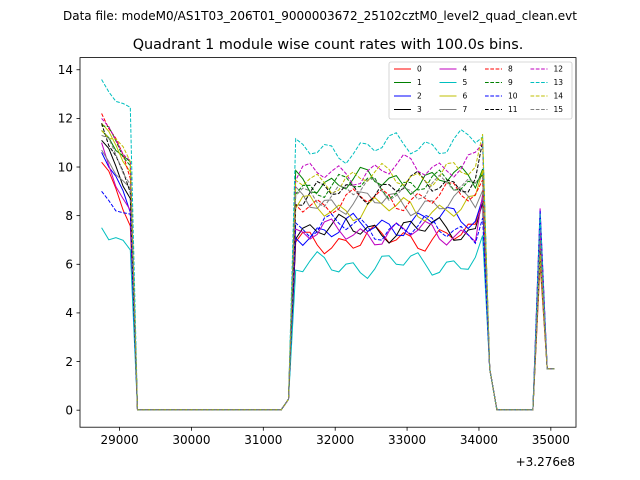 This screenshot has height=480, width=640. What do you see at coordinates (263, 440) in the screenshot?
I see `x-tick-label: 31000` at bounding box center [263, 440].